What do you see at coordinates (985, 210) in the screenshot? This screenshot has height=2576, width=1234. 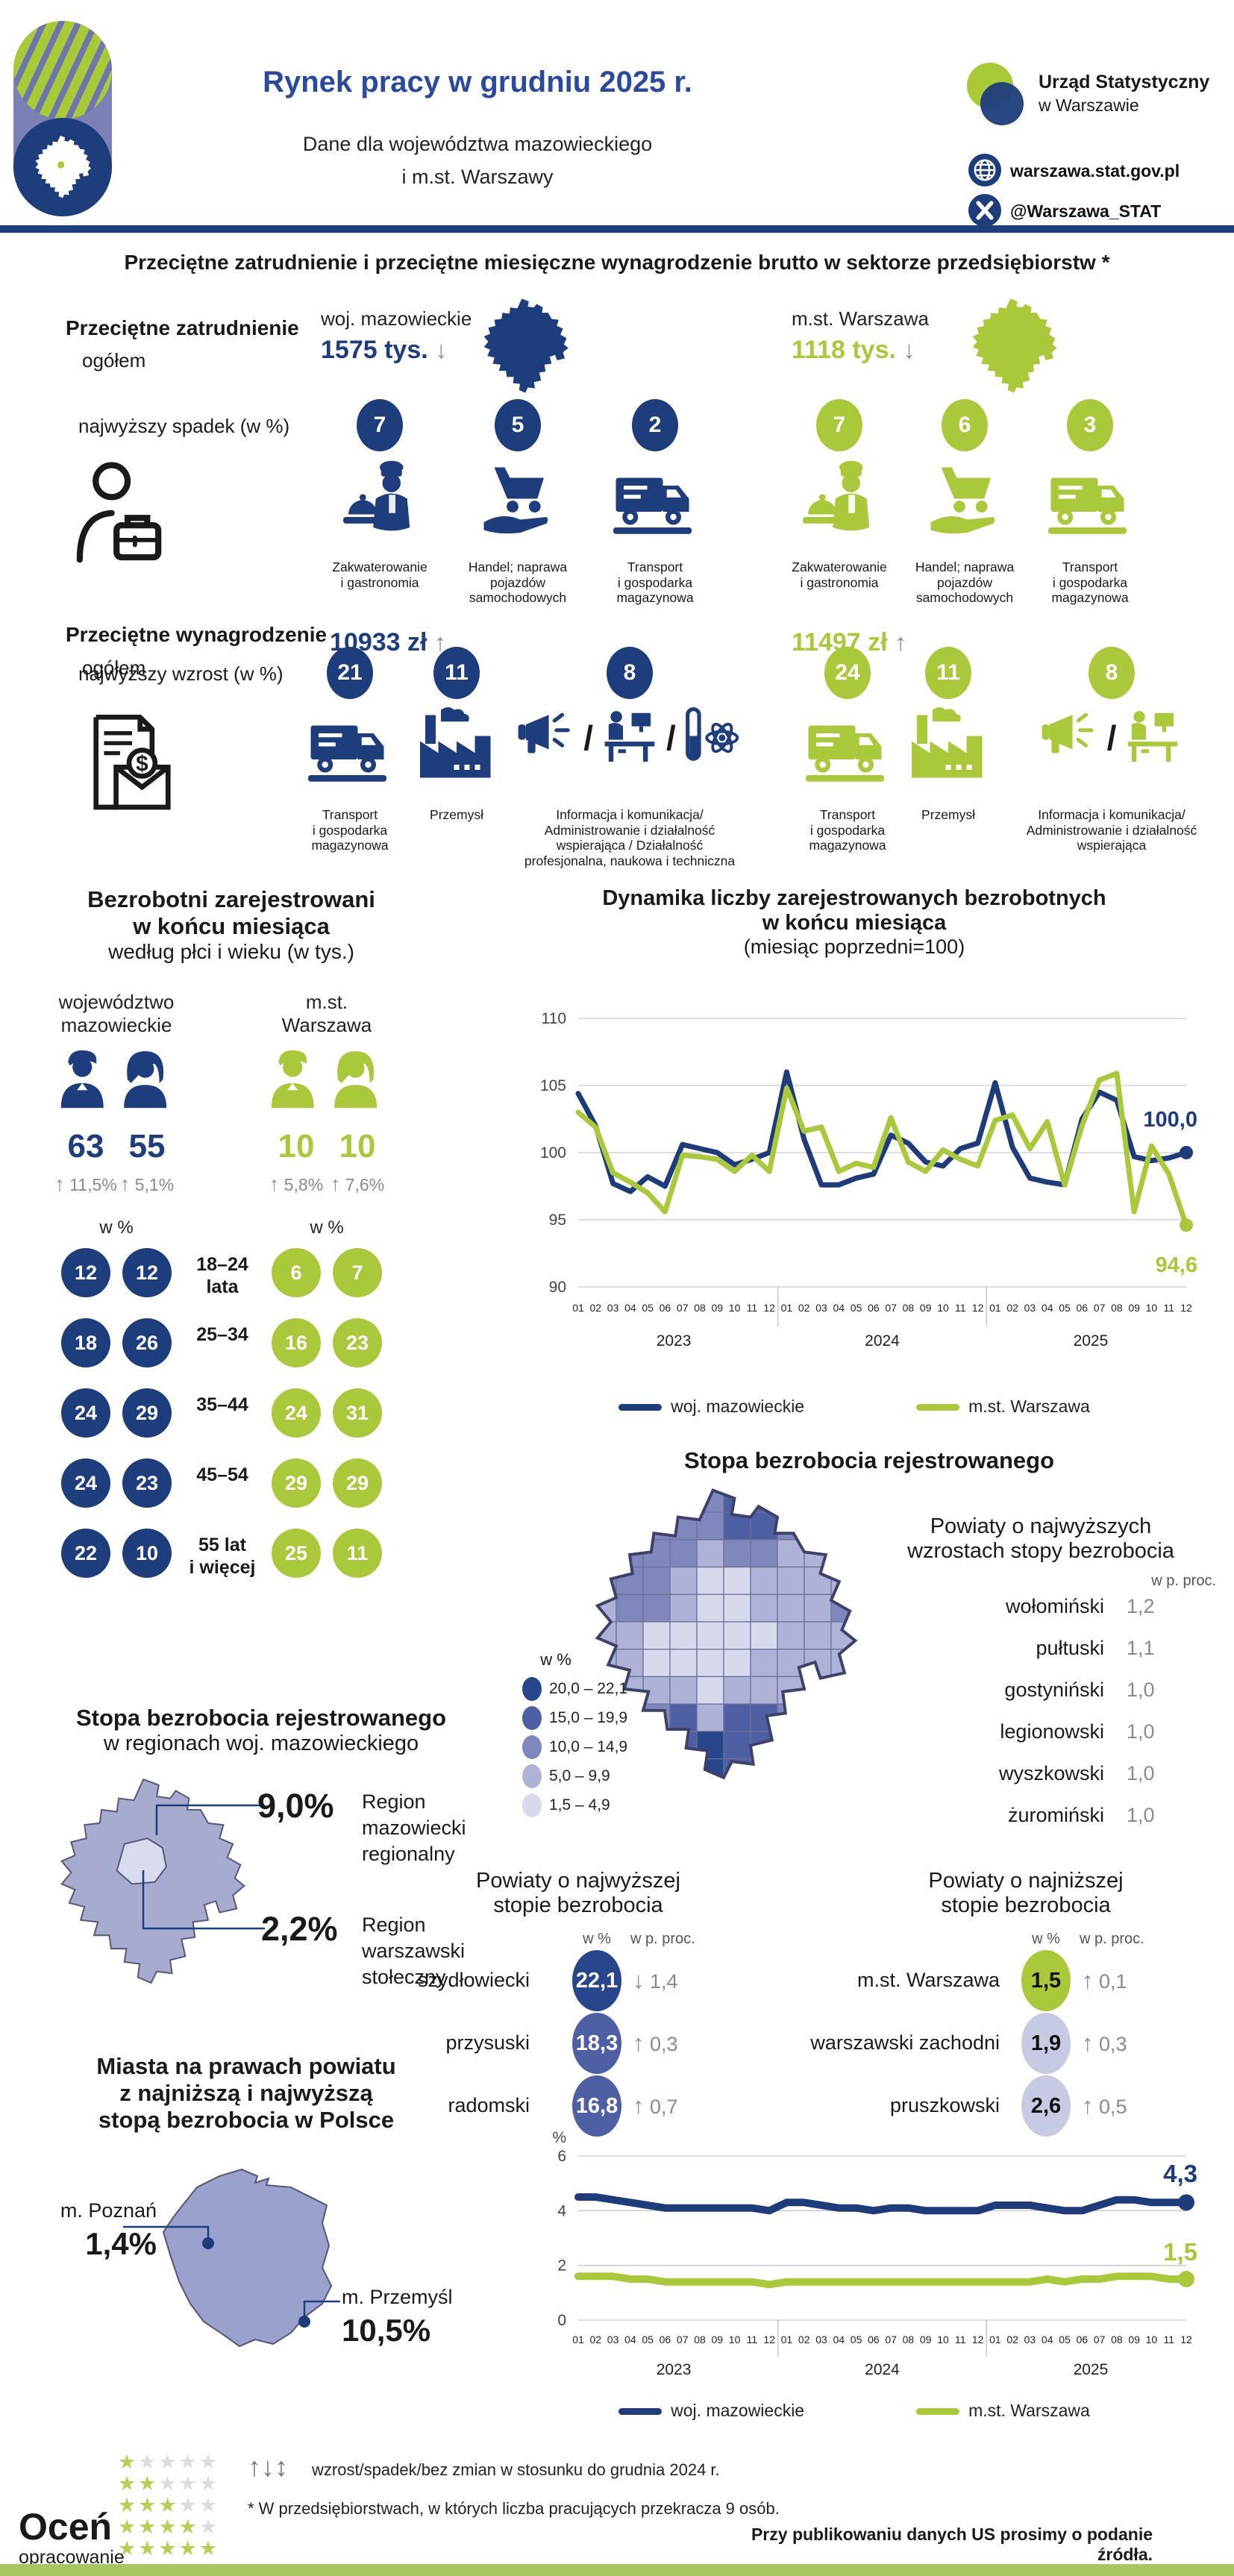 I see `x-social-icon` at bounding box center [985, 210].